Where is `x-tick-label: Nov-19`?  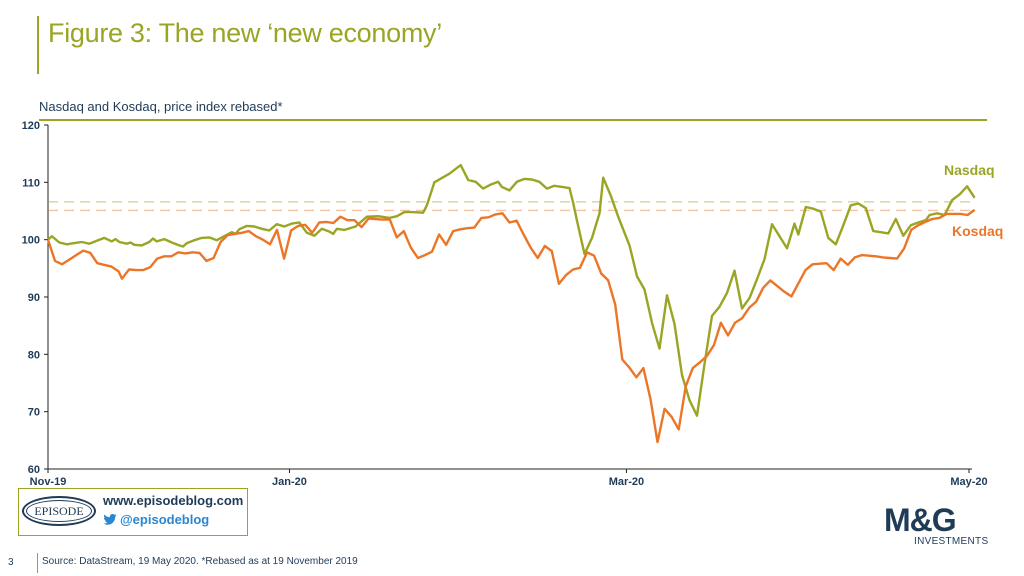
x-tick-label: Nov-19 is located at coordinates (48, 482).